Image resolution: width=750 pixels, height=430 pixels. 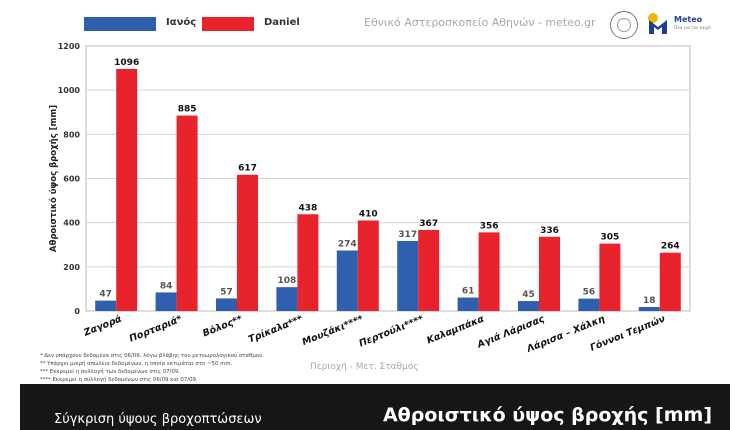 What do you see at coordinates (549, 231) in the screenshot?
I see `data-label: 336` at bounding box center [549, 231].